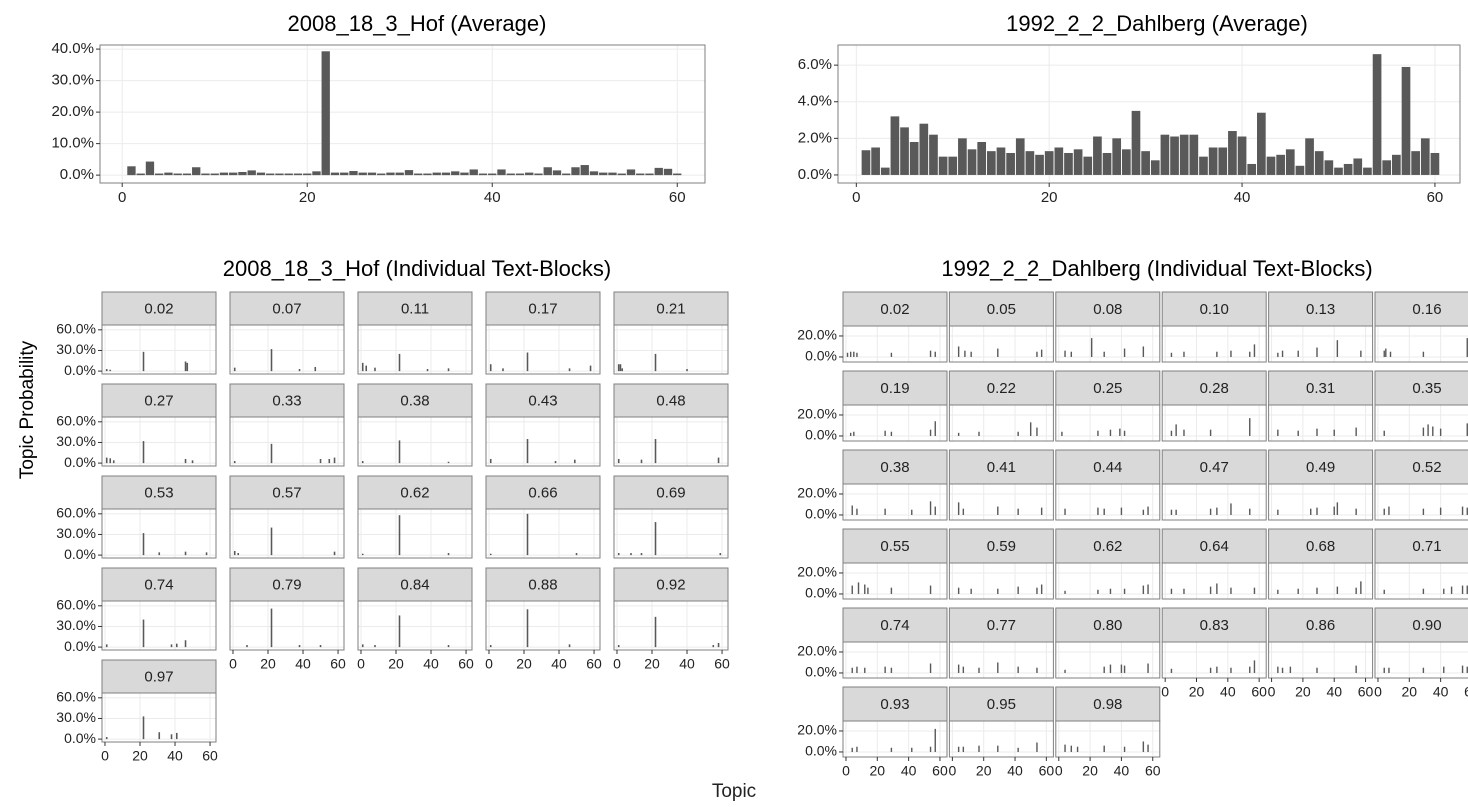 The image size is (1468, 807). What do you see at coordinates (940, 771) in the screenshot?
I see `x-tick-label: 60` at bounding box center [940, 771].